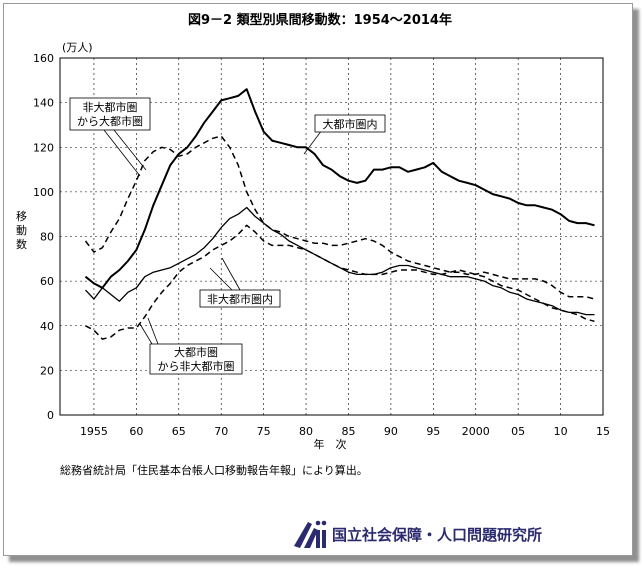  I want to click on x-tick-label: 2000, so click(476, 431).